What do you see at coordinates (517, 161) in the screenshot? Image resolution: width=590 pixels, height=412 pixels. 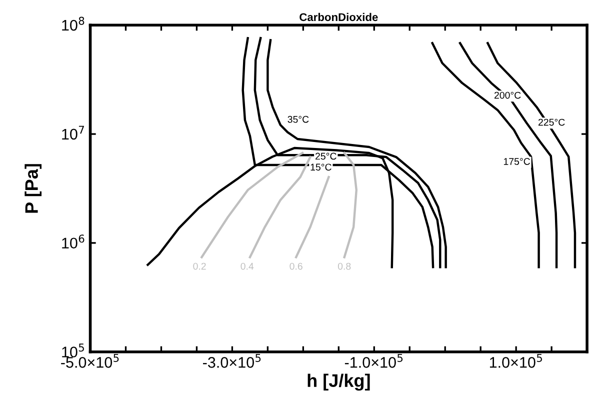 I see `annotation: 175°C` at bounding box center [517, 161].